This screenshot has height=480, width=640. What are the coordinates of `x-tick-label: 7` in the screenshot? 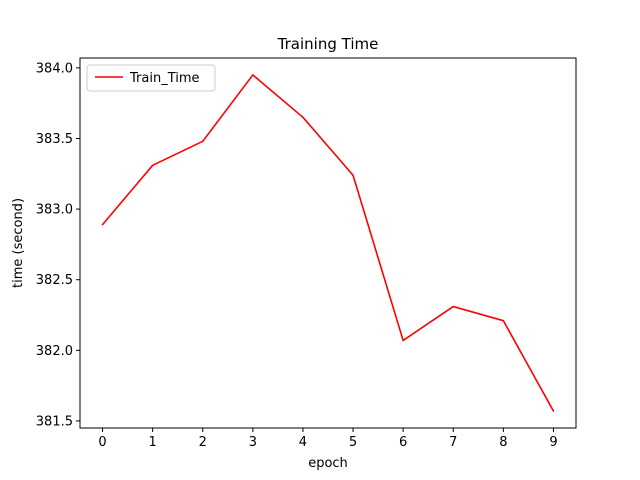 It's located at (453, 442).